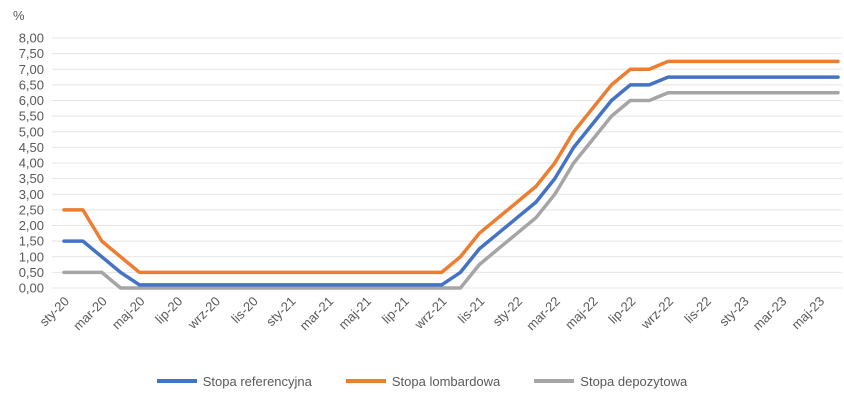  What do you see at coordinates (354, 313) in the screenshot?
I see `x-tick-label: maj-21` at bounding box center [354, 313].